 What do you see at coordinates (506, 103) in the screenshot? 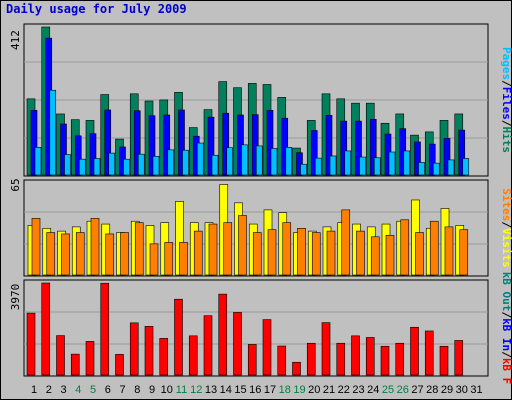
I see `legend-entry: Files` at bounding box center [506, 103].